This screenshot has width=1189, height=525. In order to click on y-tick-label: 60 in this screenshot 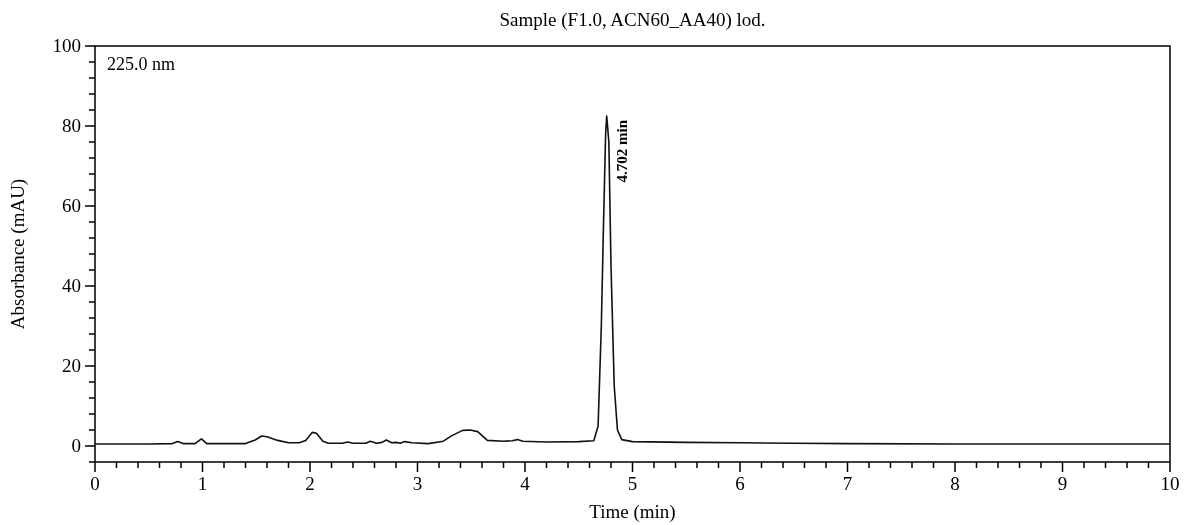, I will do `click(71, 205)`.